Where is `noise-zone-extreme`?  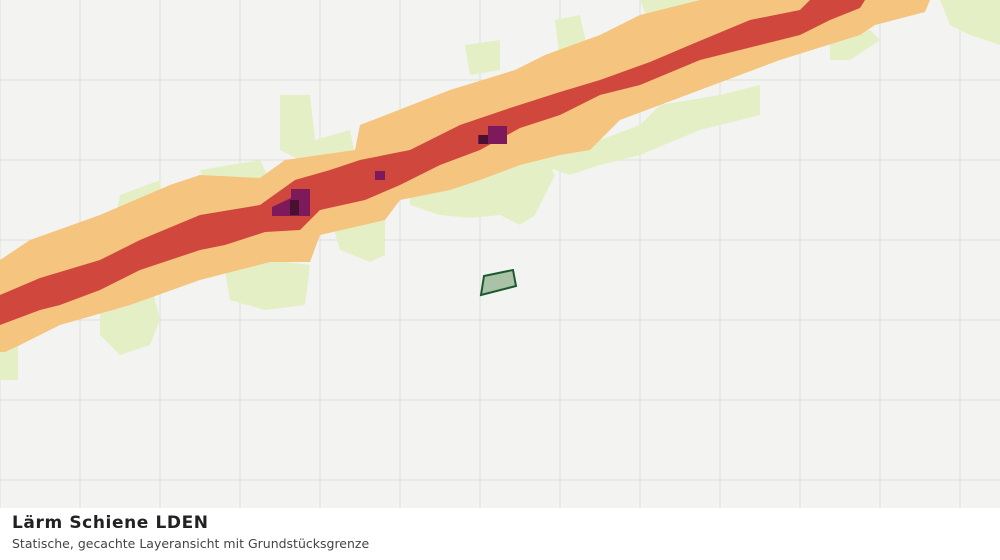
noise-zone-extreme is located at coordinates (389, 175).